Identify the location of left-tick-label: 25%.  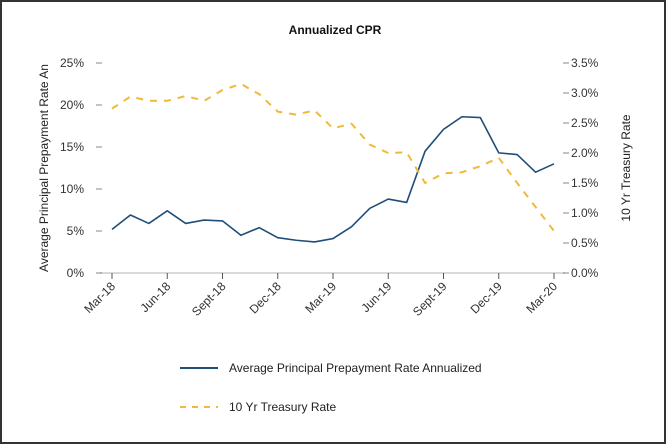
(72, 63).